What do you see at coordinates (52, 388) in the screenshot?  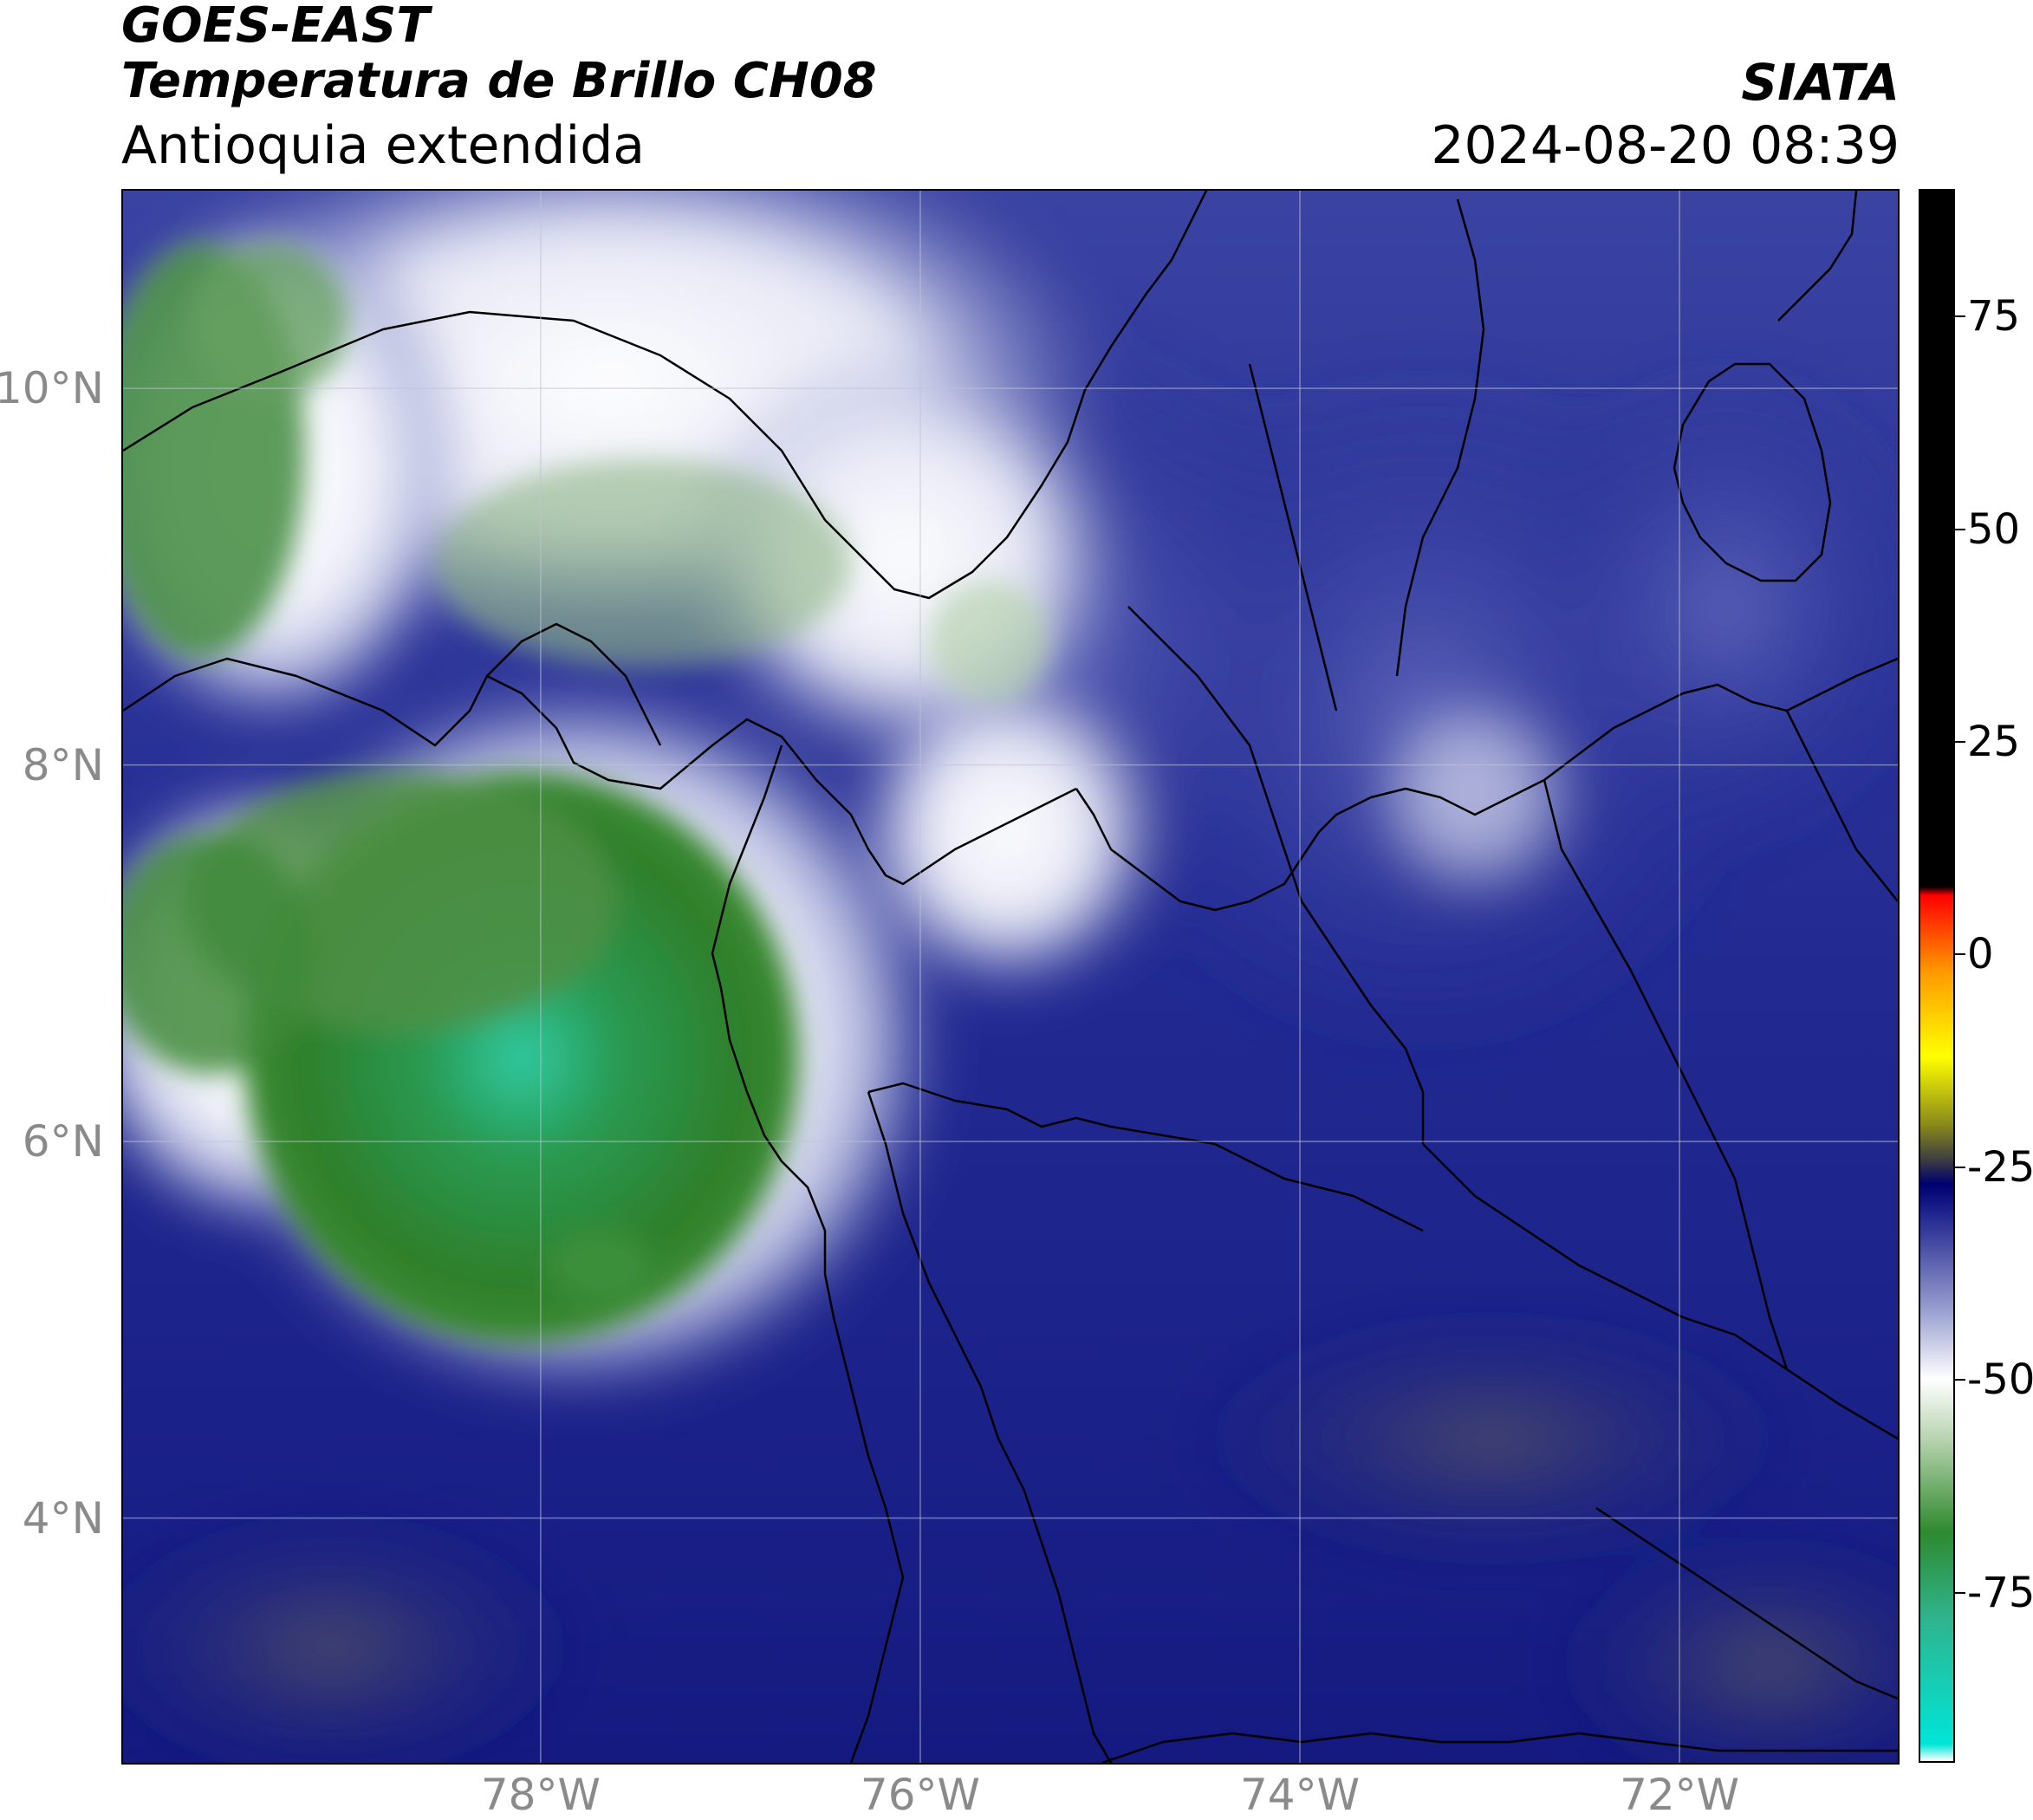 I see `latitude-label: 10°N` at bounding box center [52, 388].